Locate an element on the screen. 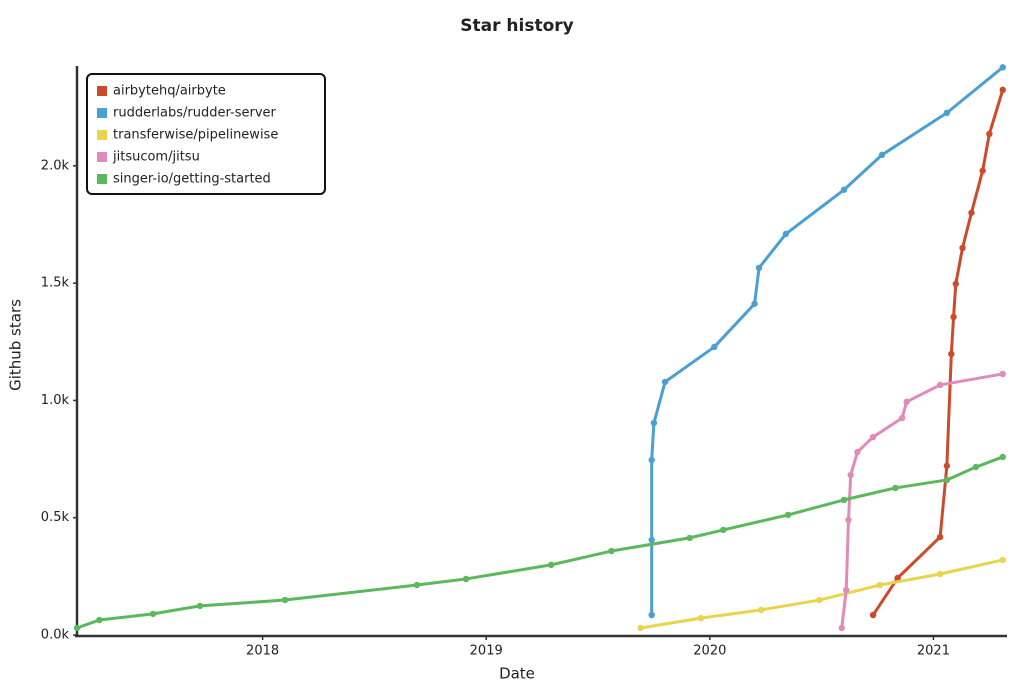 The image size is (1024, 697). y-tick-label: 2.0k is located at coordinates (55, 165).